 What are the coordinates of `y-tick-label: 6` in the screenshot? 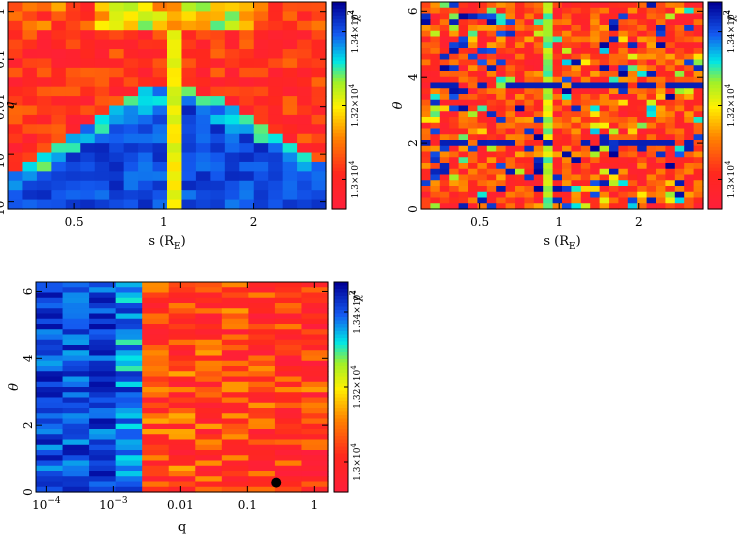 It's located at (413, 12).